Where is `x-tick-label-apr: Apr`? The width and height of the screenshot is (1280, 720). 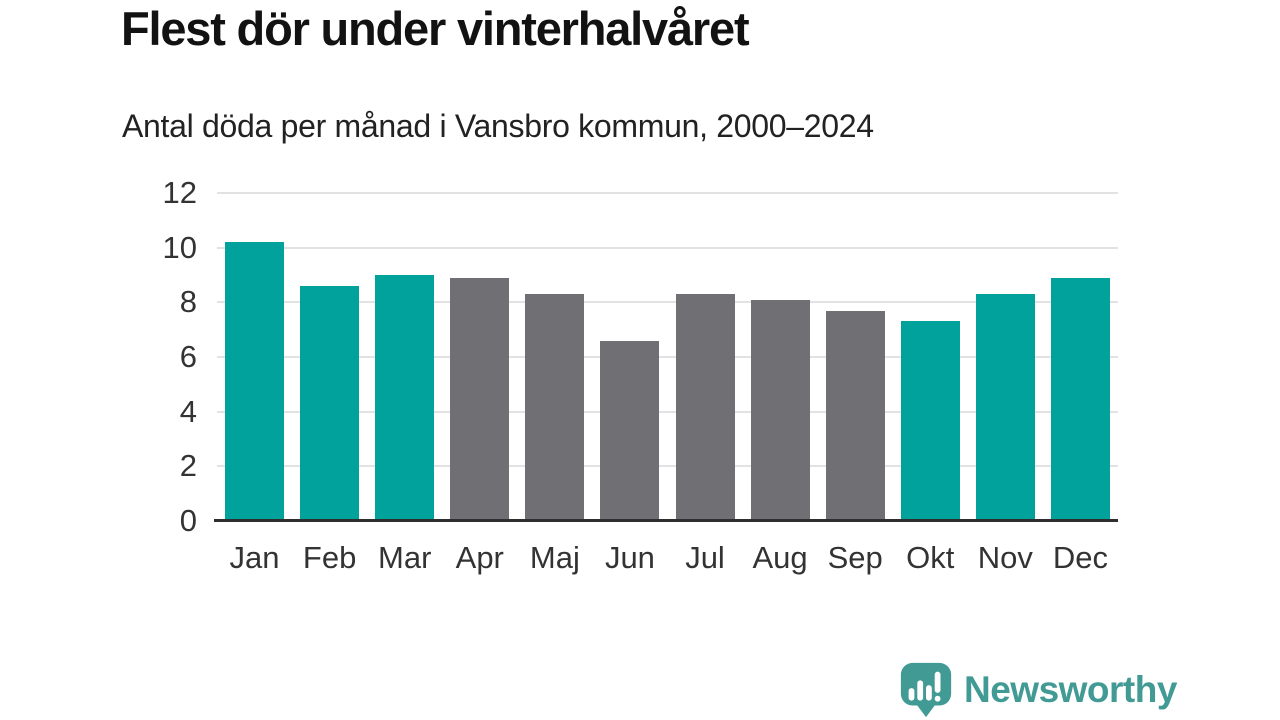 x-tick-label-apr: Apr is located at coordinates (479, 557).